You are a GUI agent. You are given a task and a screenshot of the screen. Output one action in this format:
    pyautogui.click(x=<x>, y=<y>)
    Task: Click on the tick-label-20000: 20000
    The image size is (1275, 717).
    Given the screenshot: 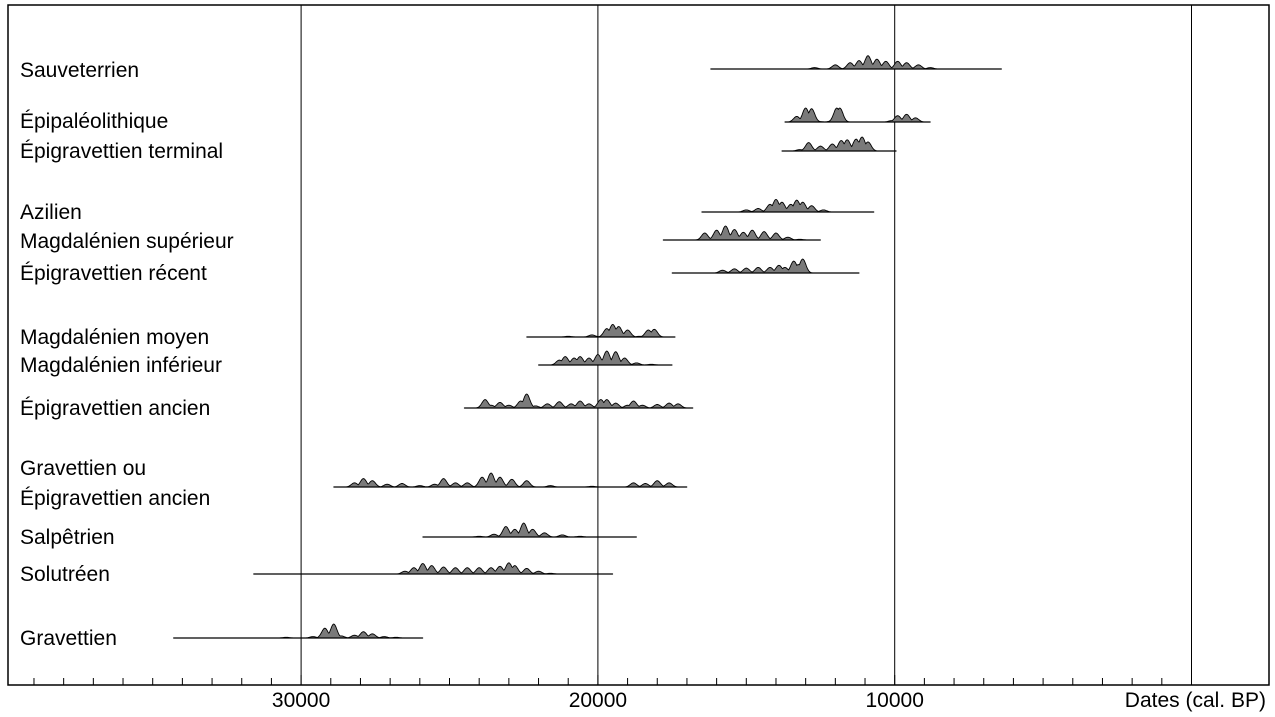 What is the action you would take?
    pyautogui.click(x=598, y=700)
    